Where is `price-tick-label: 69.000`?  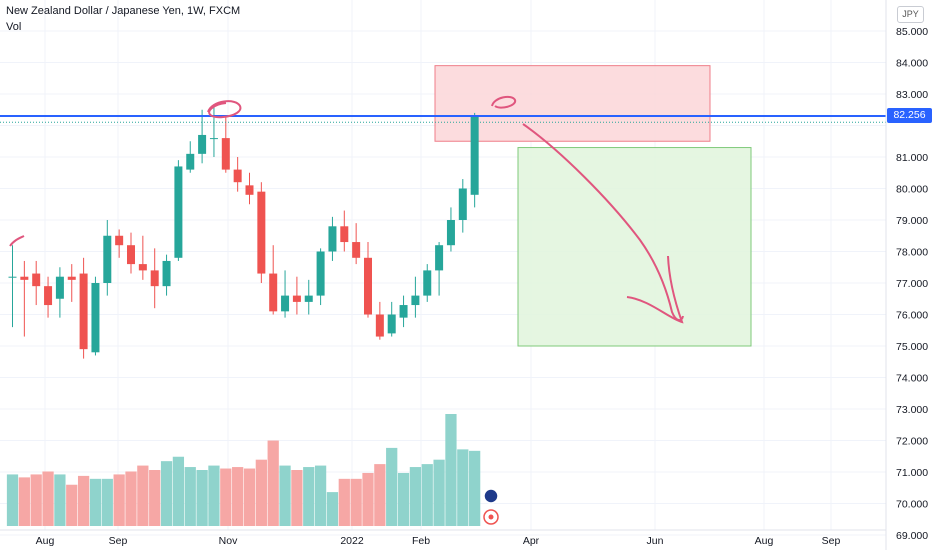 price-tick-label: 69.000 is located at coordinates (912, 536).